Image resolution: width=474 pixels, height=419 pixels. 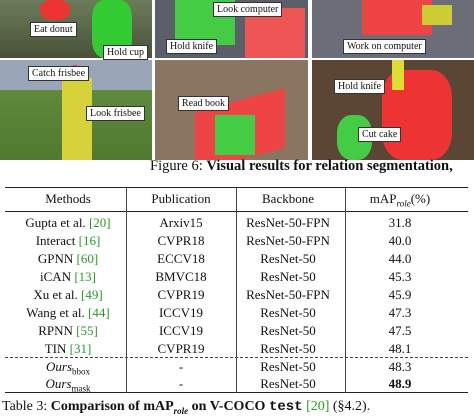 What do you see at coordinates (228, 406) in the screenshot?
I see `caption-text: on V-COCO` at bounding box center [228, 406].